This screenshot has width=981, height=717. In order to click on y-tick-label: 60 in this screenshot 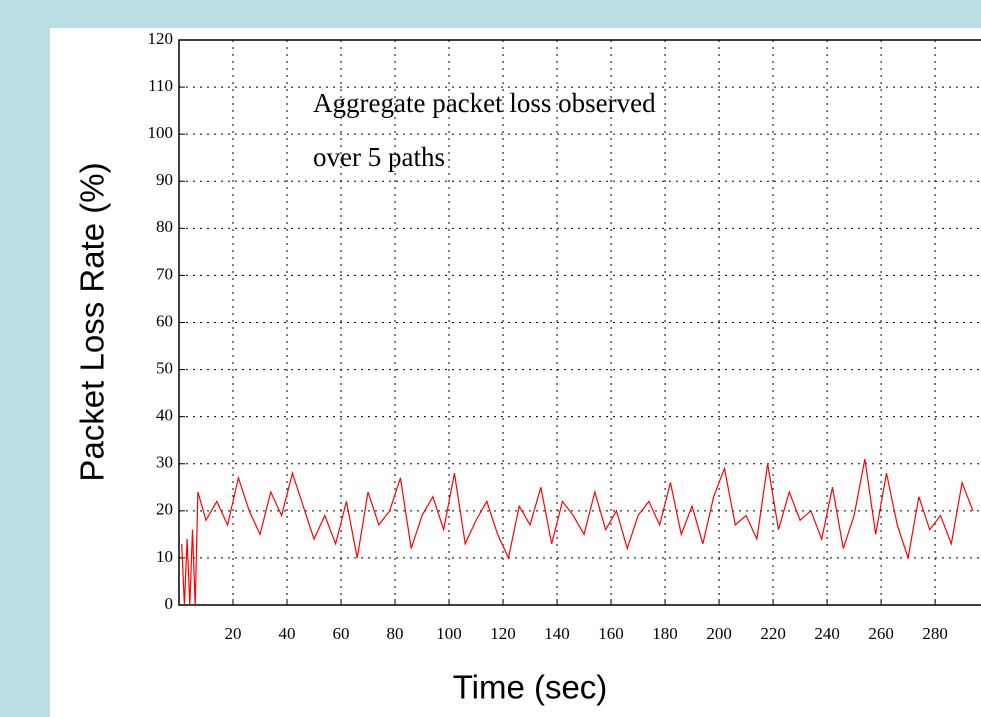, I will do `click(164, 320)`.